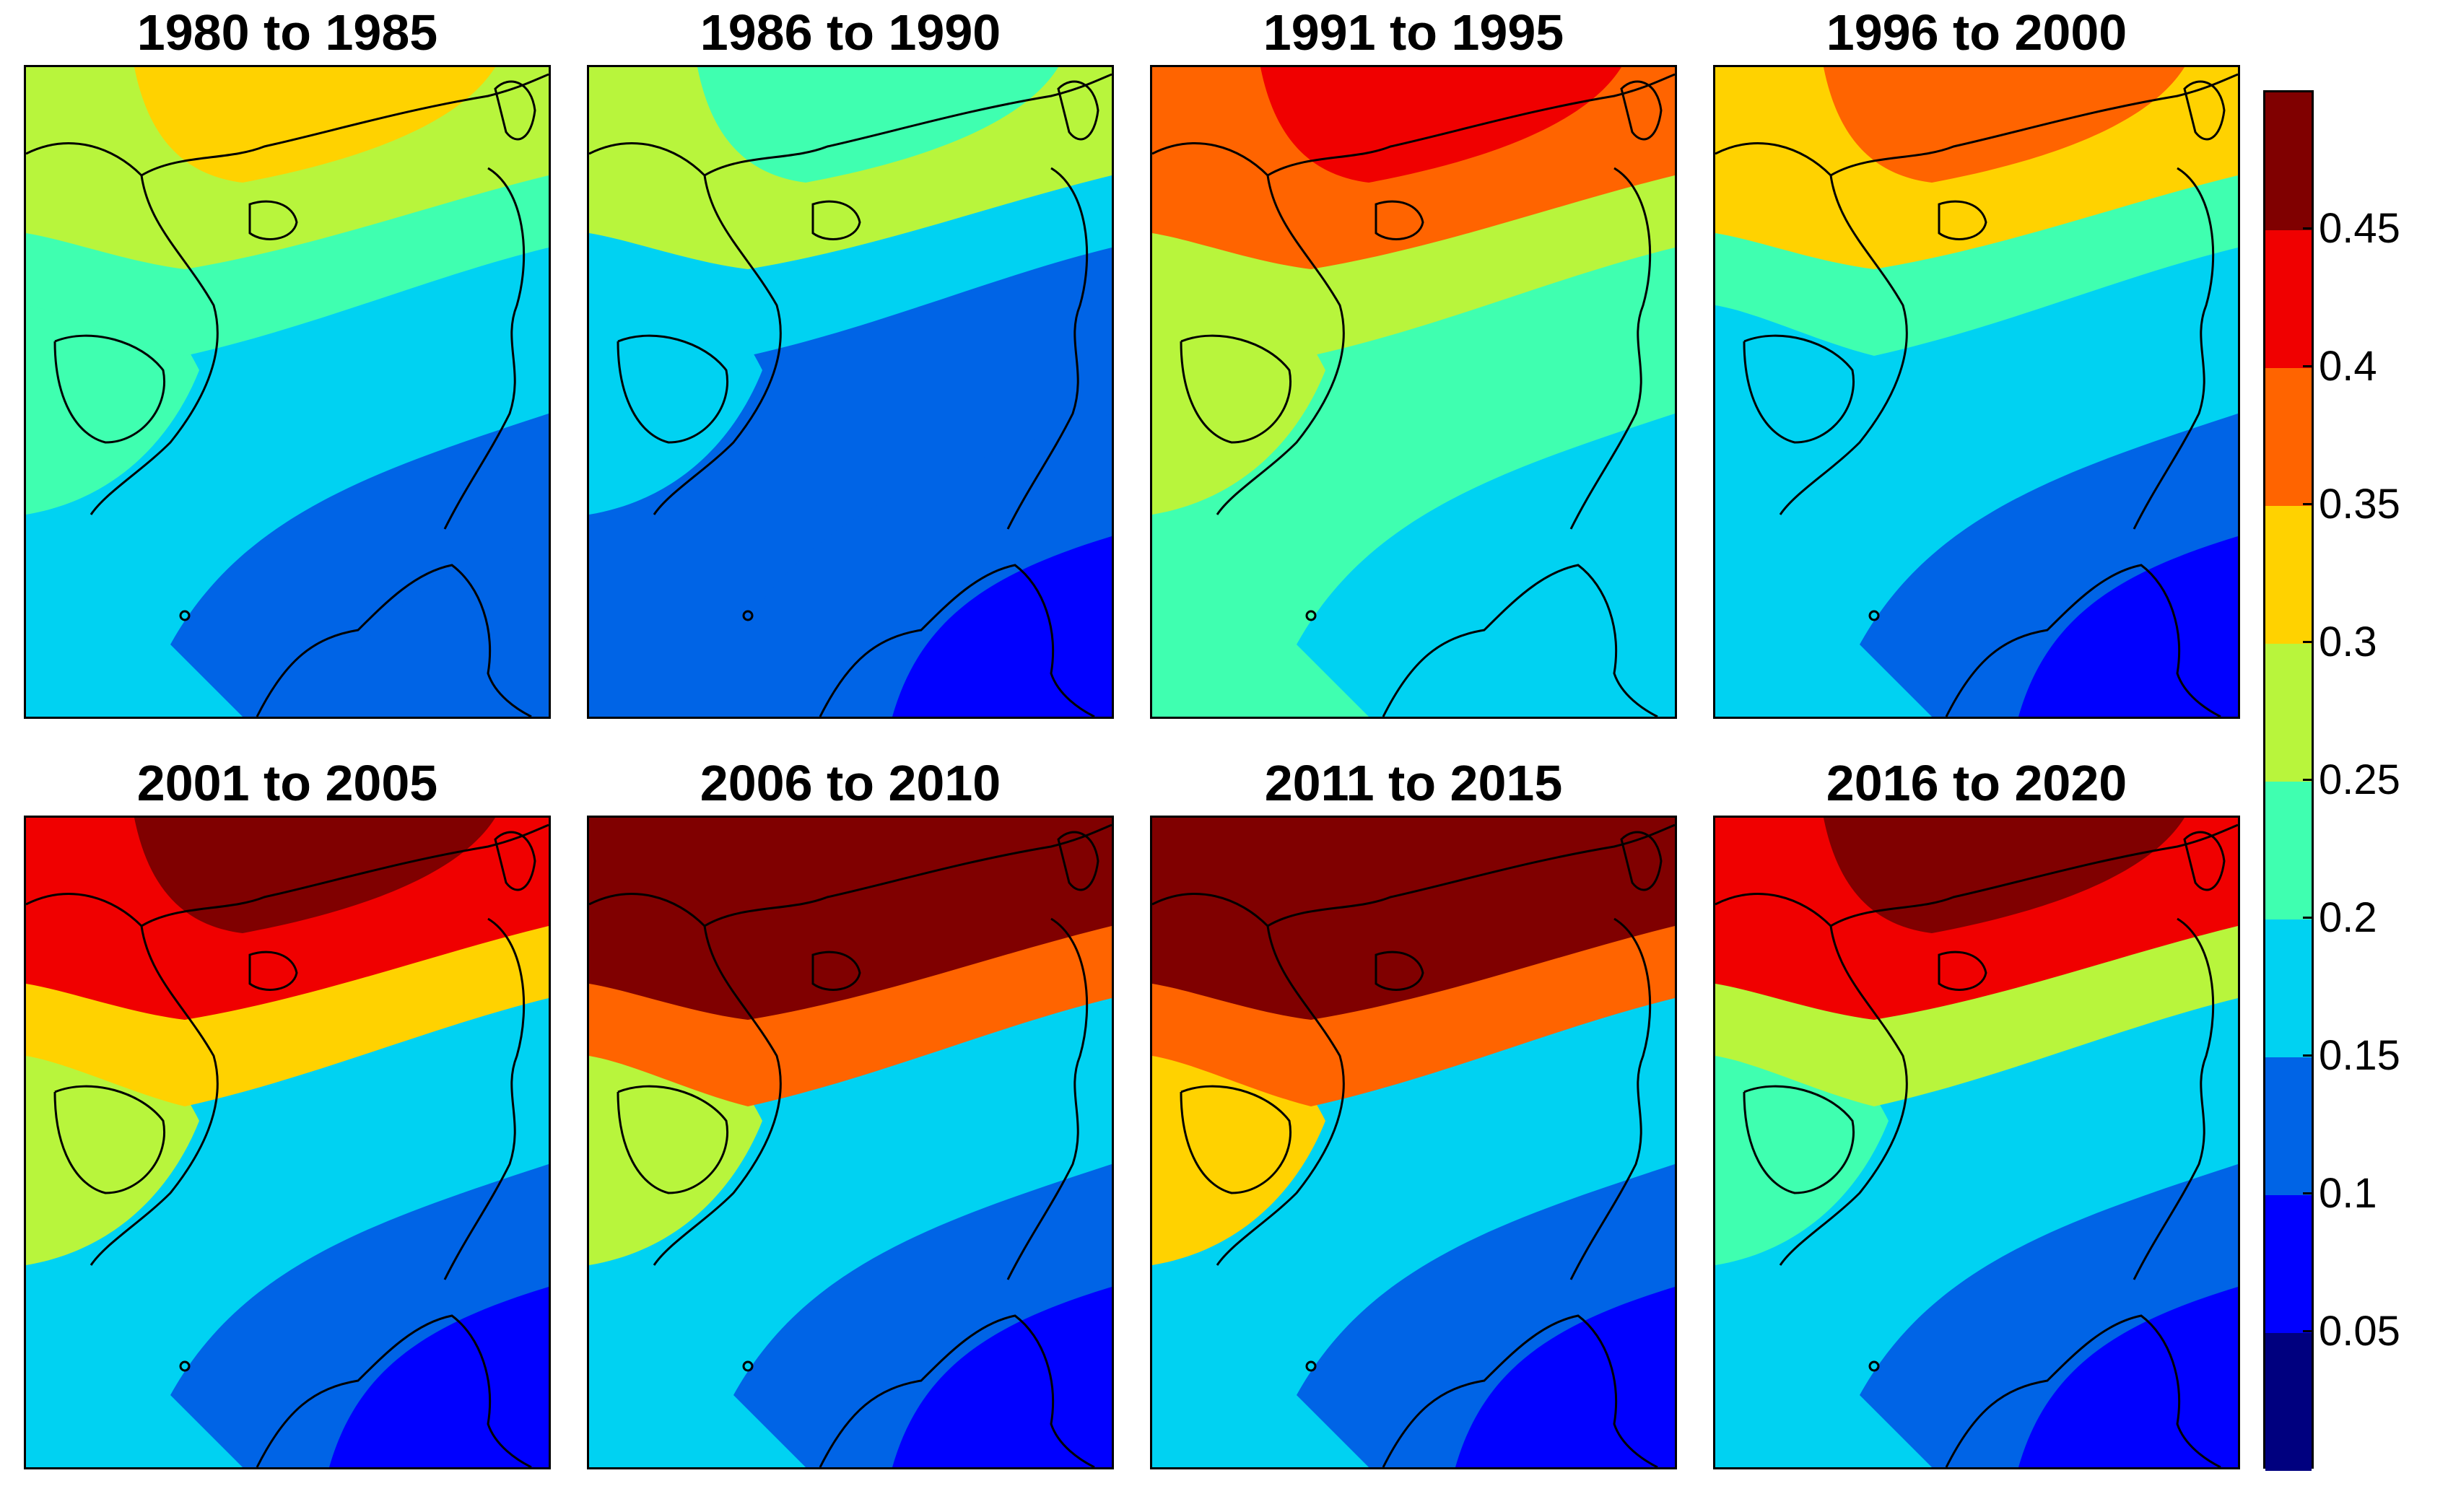  I want to click on panel-title: 1996 to 2000, so click(1976, 32).